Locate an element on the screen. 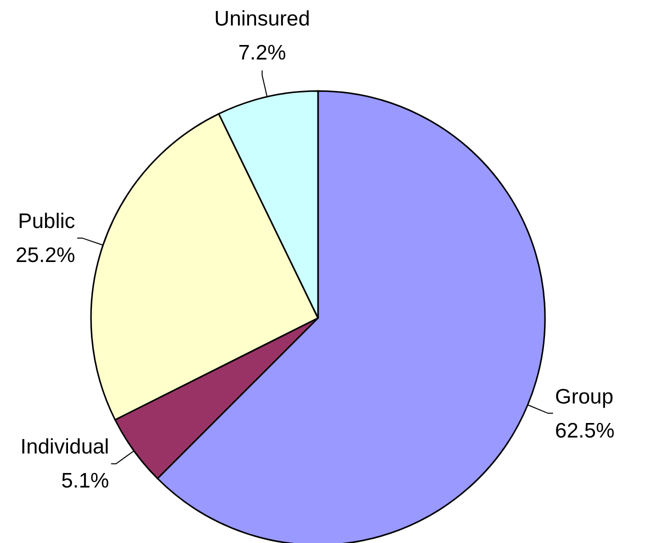  slice-label: Uninsured is located at coordinates (262, 18).